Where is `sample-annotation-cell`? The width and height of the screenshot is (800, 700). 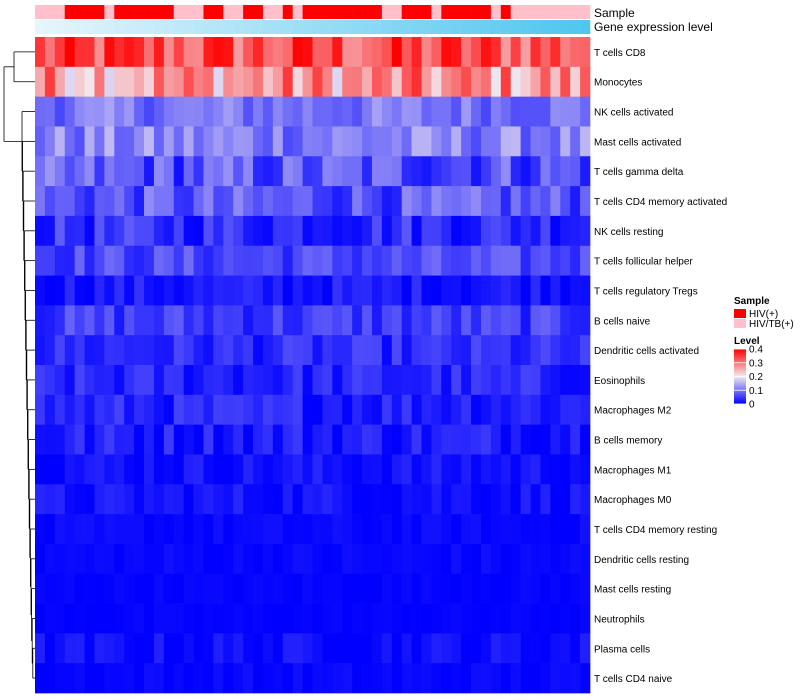
sample-annotation-cell is located at coordinates (496, 12).